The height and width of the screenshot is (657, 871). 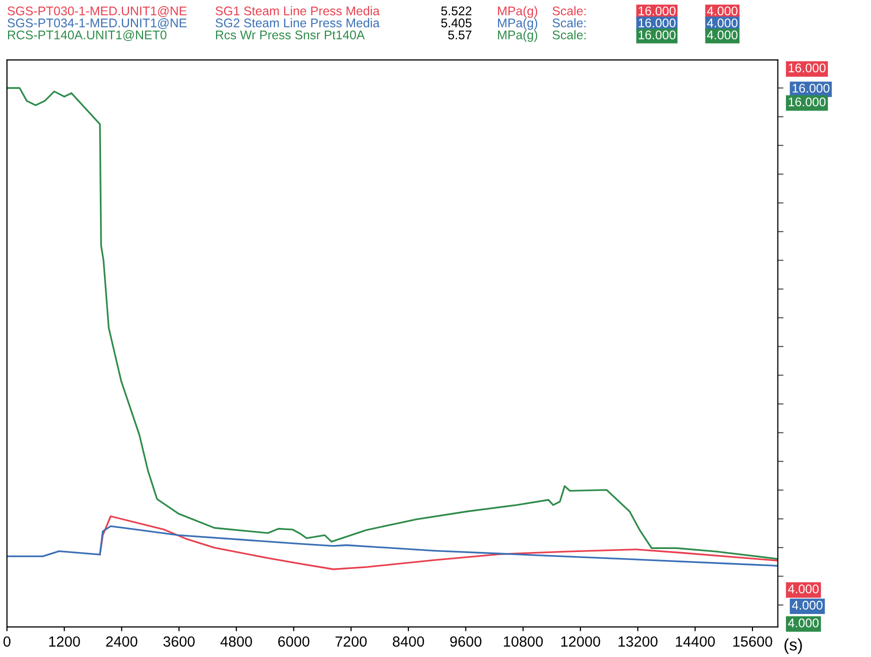 What do you see at coordinates (460, 35) in the screenshot?
I see `text: 5.57` at bounding box center [460, 35].